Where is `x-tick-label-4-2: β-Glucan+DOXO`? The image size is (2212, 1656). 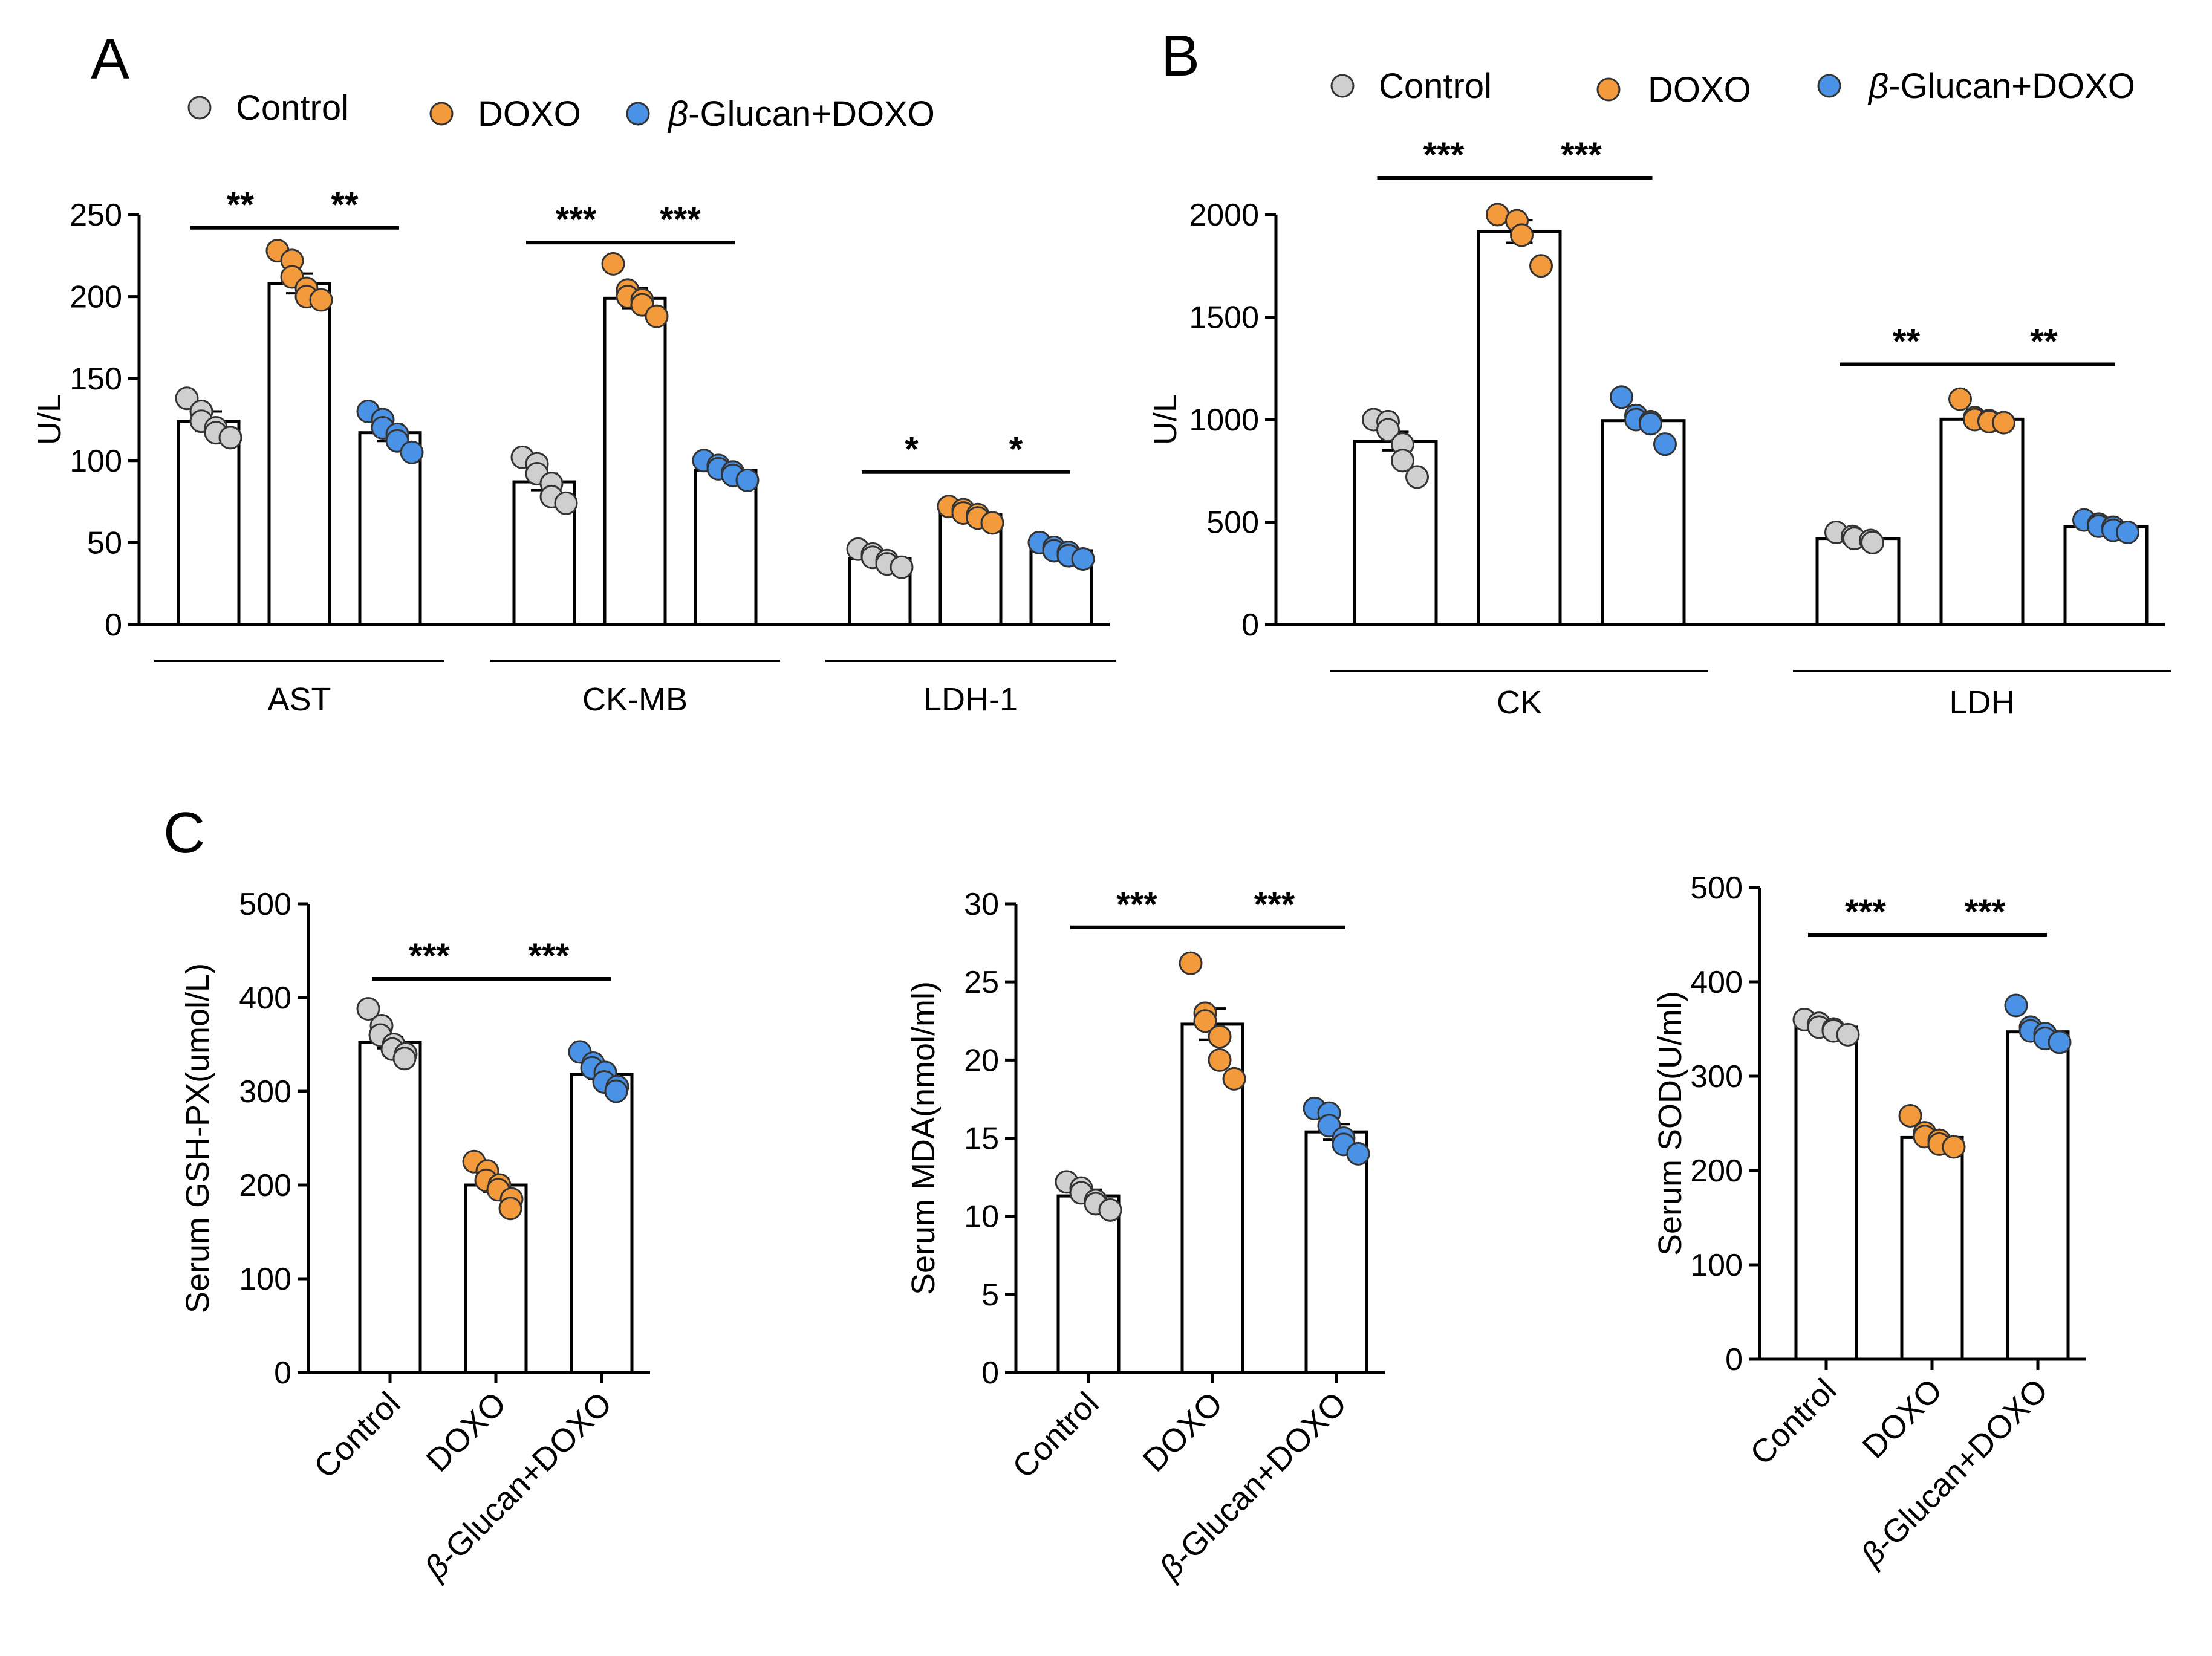 x-tick-label-4-2: β-Glucan+DOXO is located at coordinates (1954, 1473).